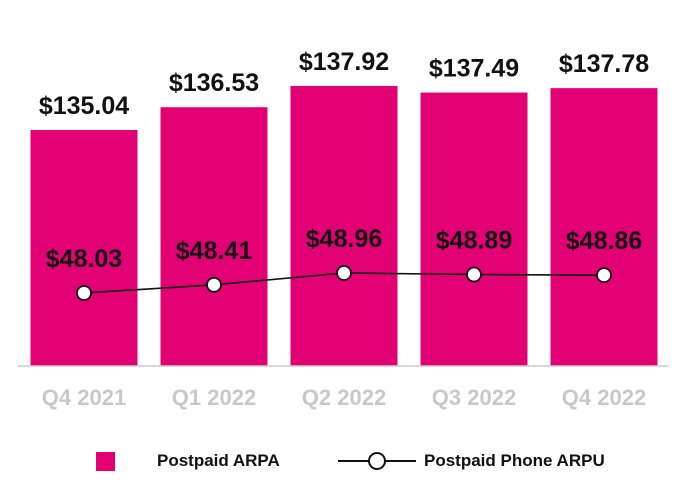 The height and width of the screenshot is (500, 690). What do you see at coordinates (377, 461) in the screenshot?
I see `legend-line-marker-icon` at bounding box center [377, 461].